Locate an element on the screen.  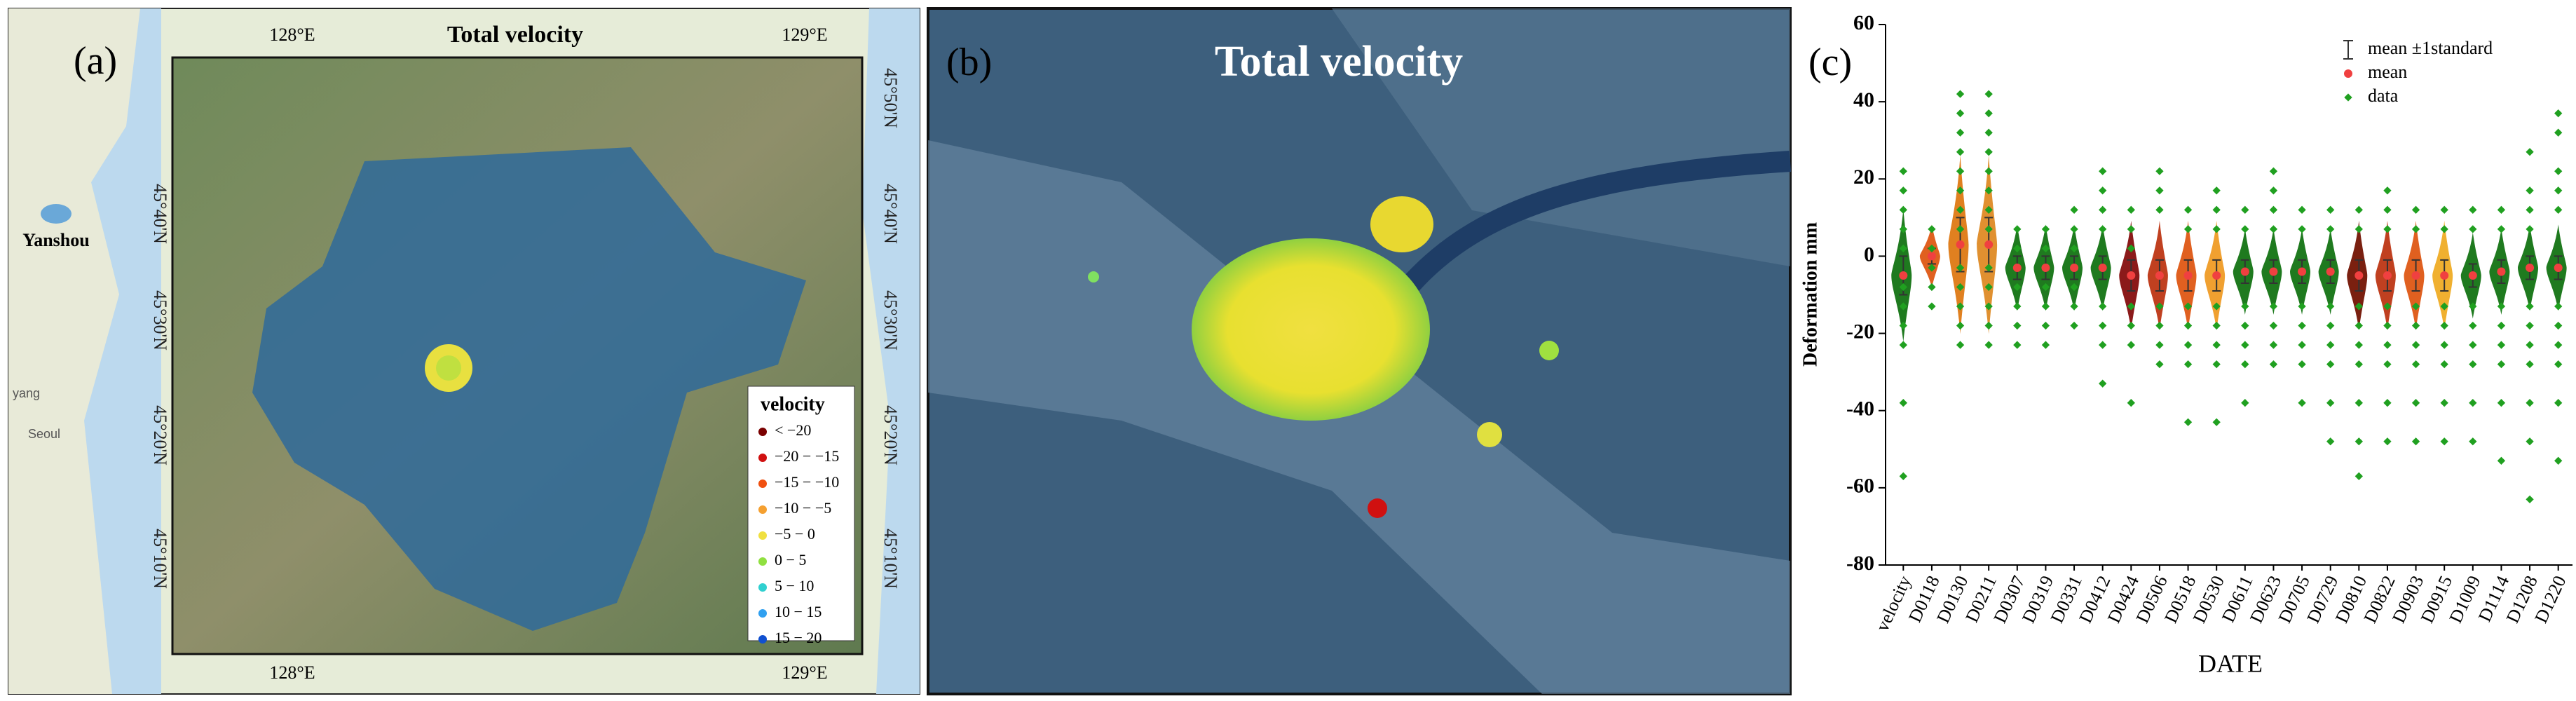
panel-label: (c) is located at coordinates (1830, 62).